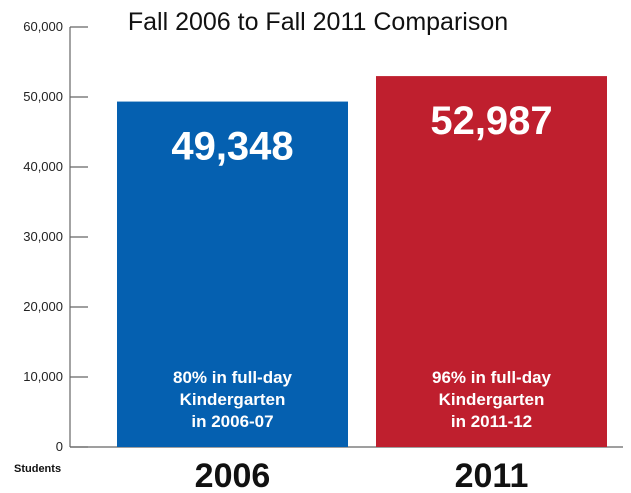 Image resolution: width=631 pixels, height=493 pixels. I want to click on bar-annotation-line: 96% in full-day, so click(492, 377).